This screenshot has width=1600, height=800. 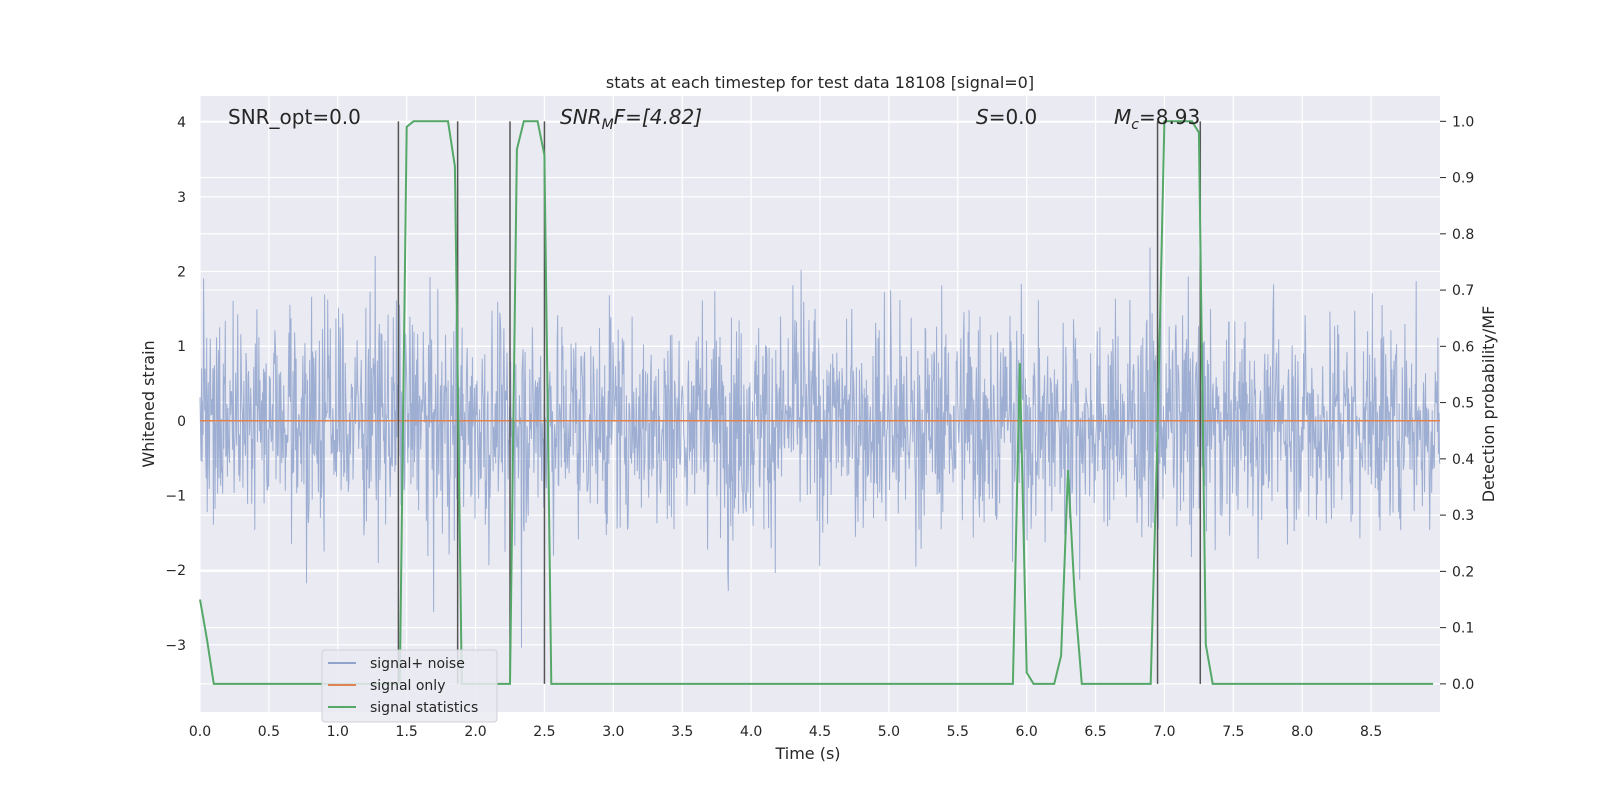 I want to click on left-y-tick-label: 0, so click(x=181, y=422).